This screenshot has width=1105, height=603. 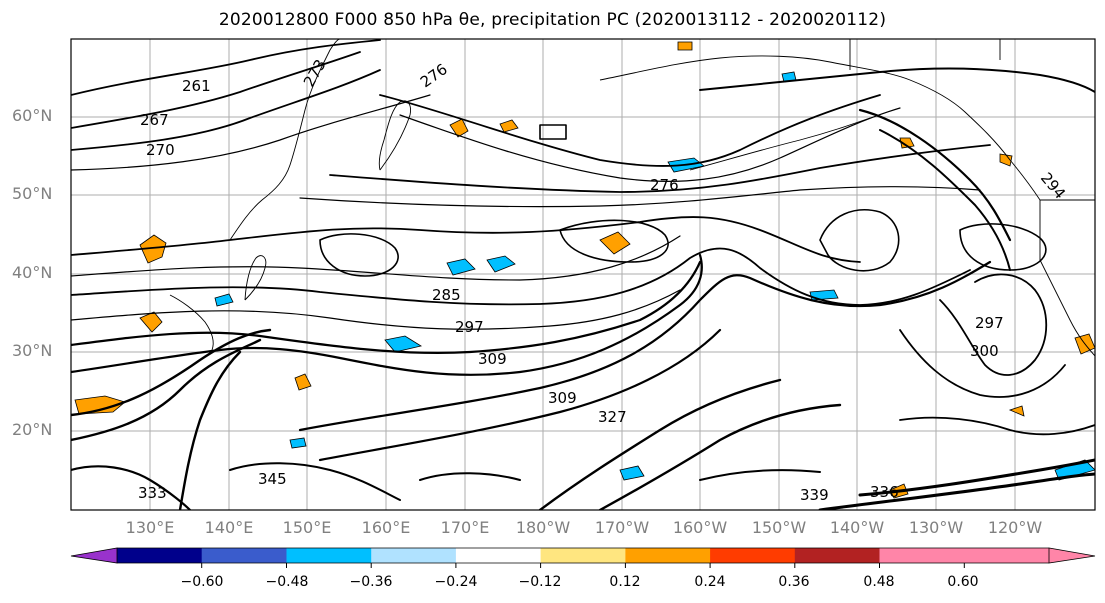 What do you see at coordinates (984, 351) in the screenshot?
I see `contour-label: 300` at bounding box center [984, 351].